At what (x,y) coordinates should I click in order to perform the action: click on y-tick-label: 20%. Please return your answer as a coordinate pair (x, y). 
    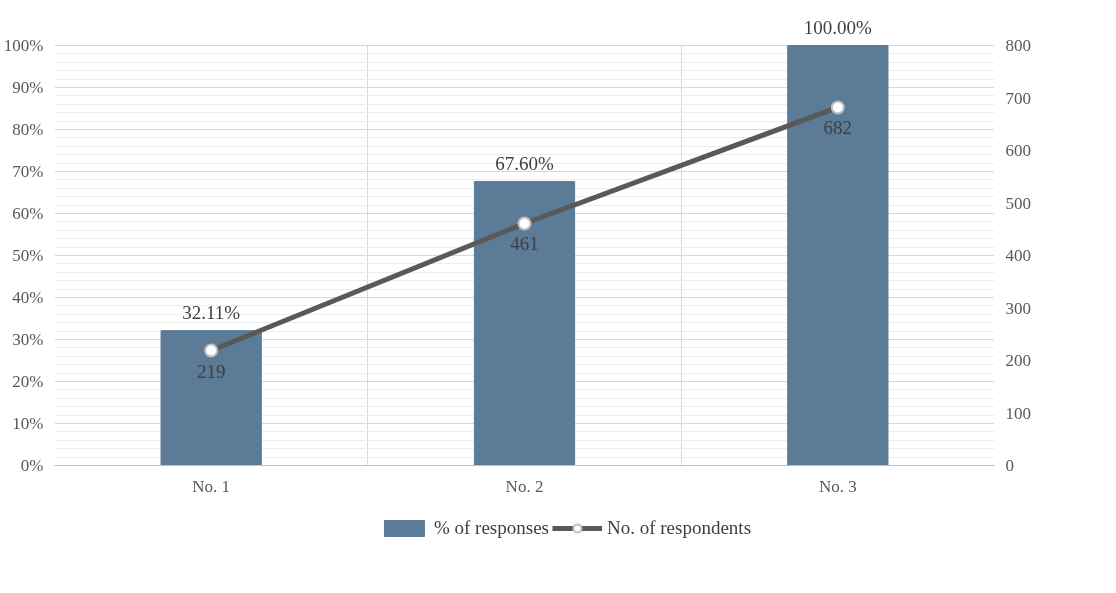
    Looking at the image, I should click on (28, 381).